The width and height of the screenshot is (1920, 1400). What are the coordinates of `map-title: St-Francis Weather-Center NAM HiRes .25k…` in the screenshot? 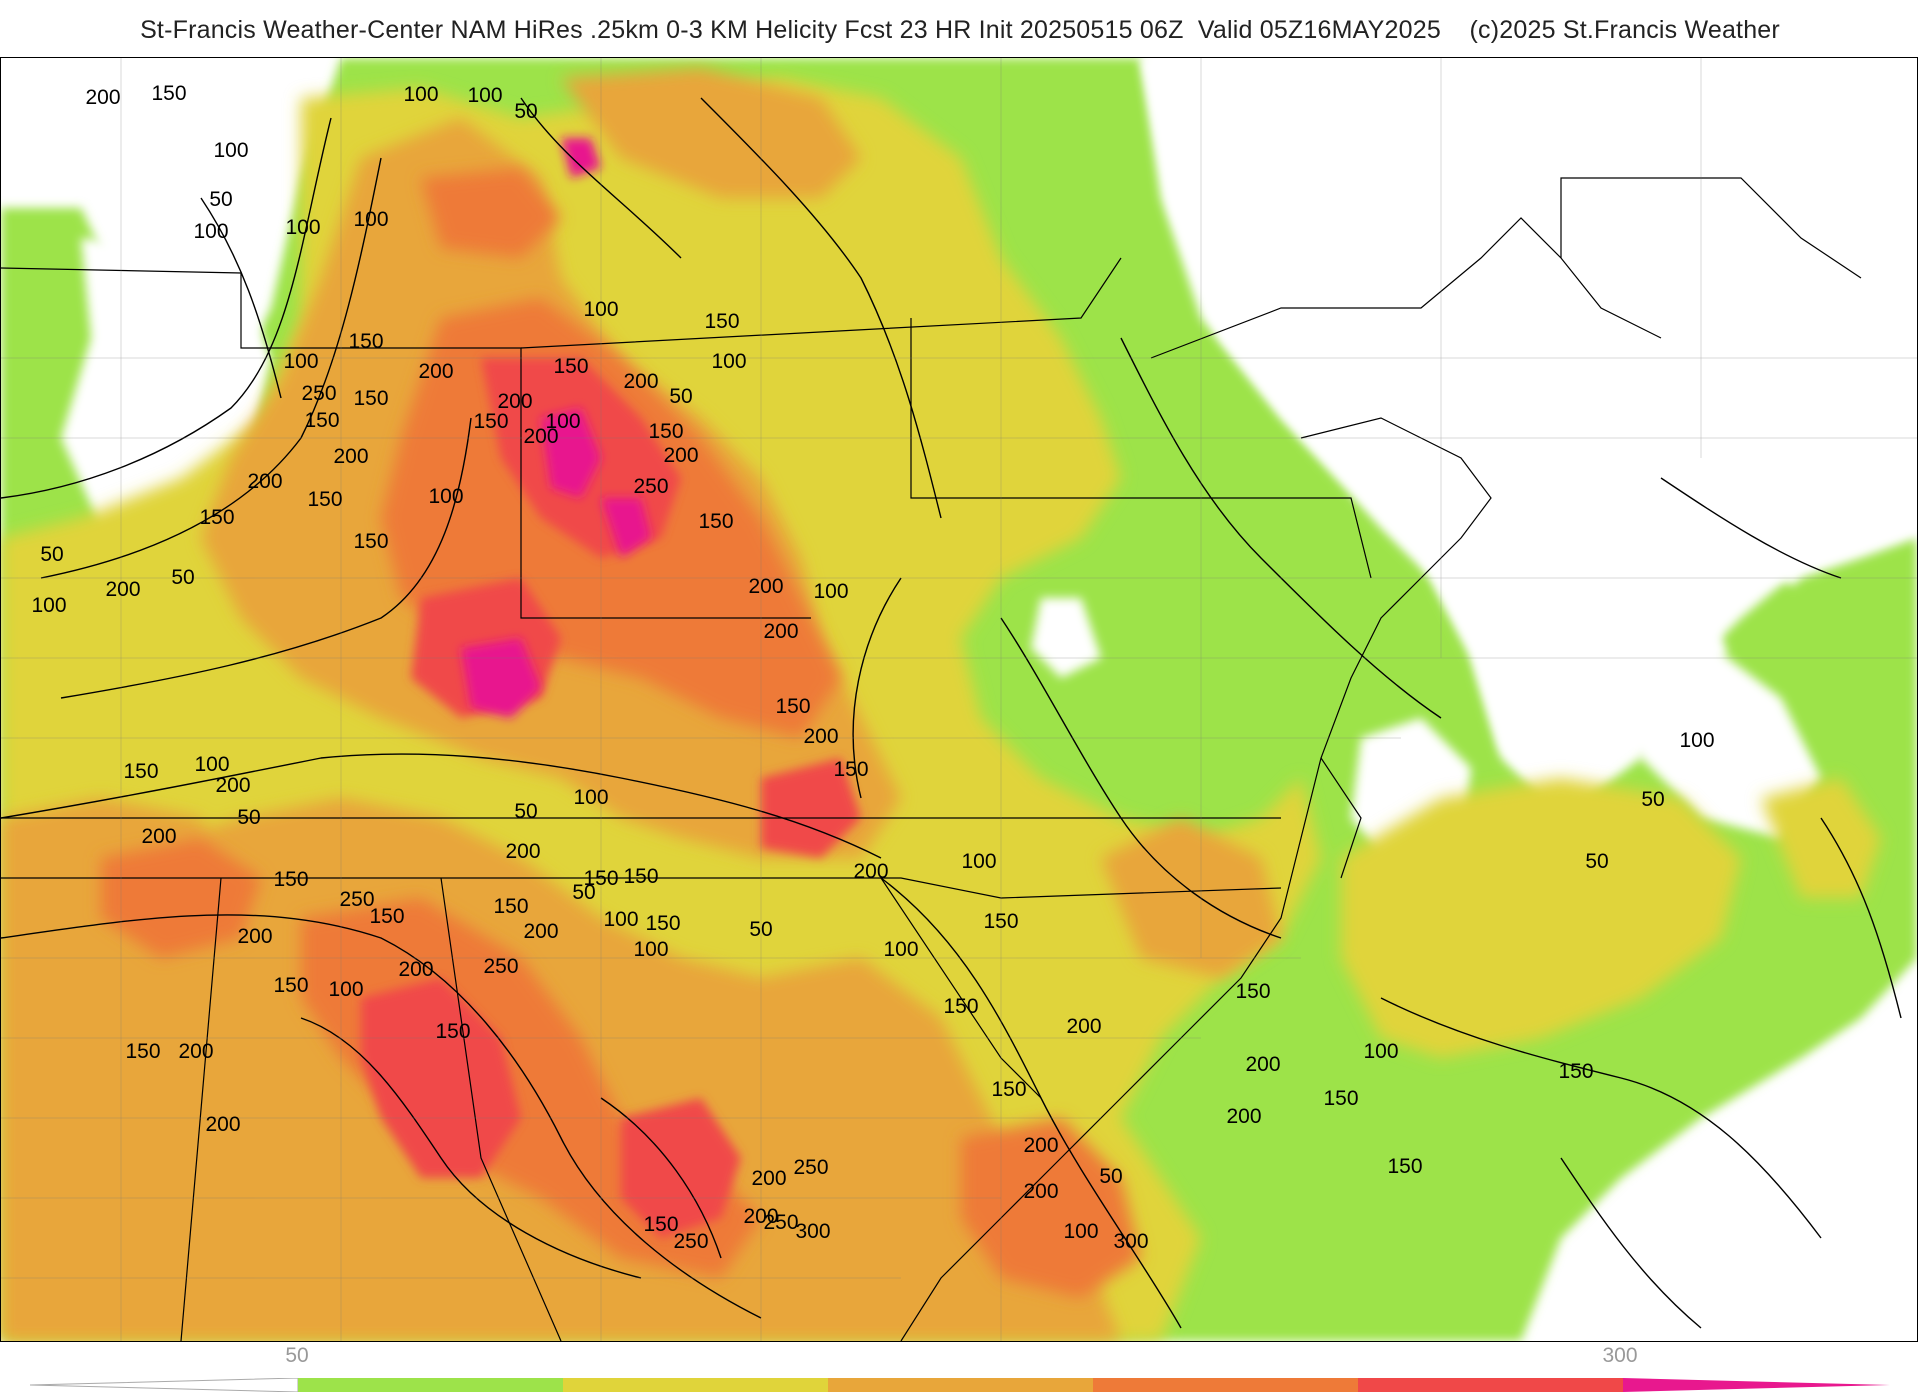 It's located at (960, 30).